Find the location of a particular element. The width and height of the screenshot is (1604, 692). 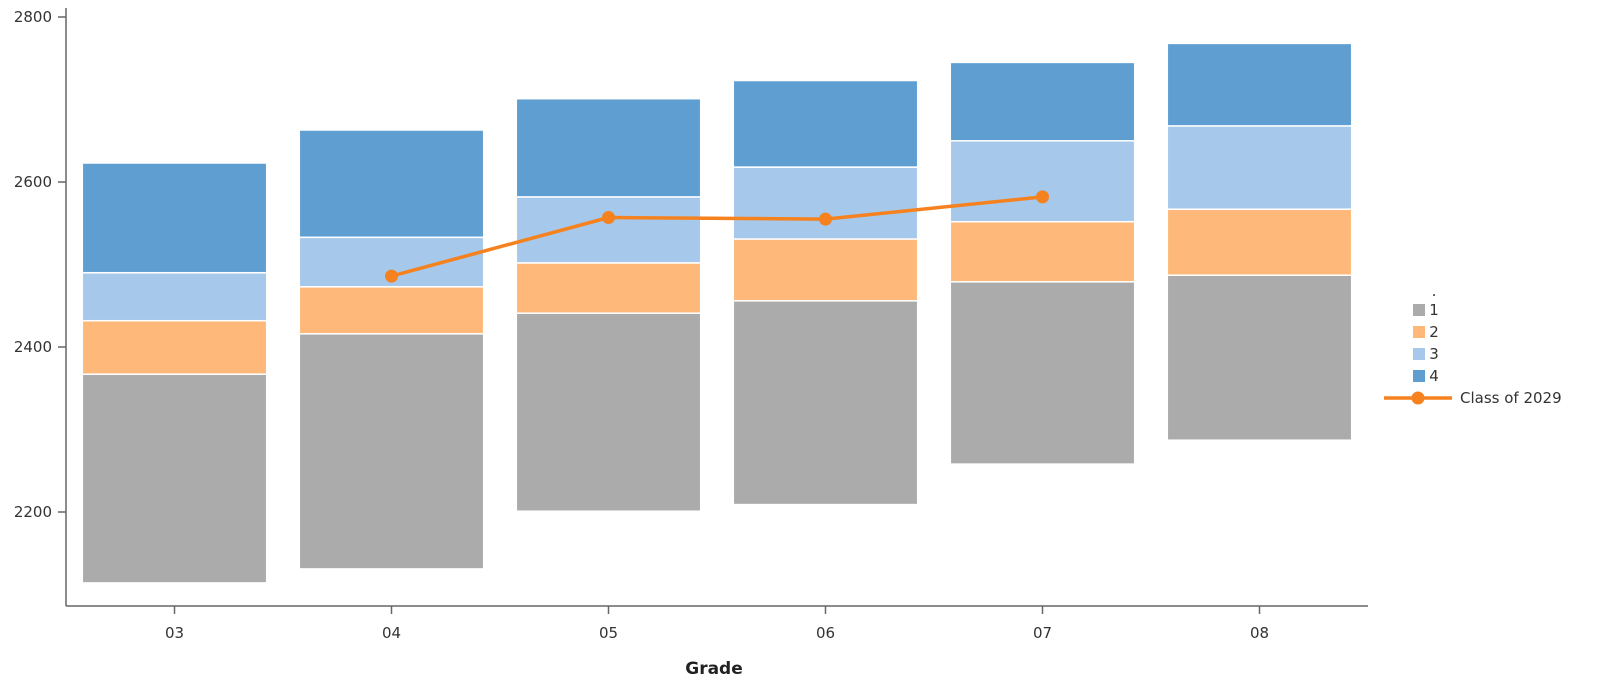

class-line is located at coordinates (717, 236).